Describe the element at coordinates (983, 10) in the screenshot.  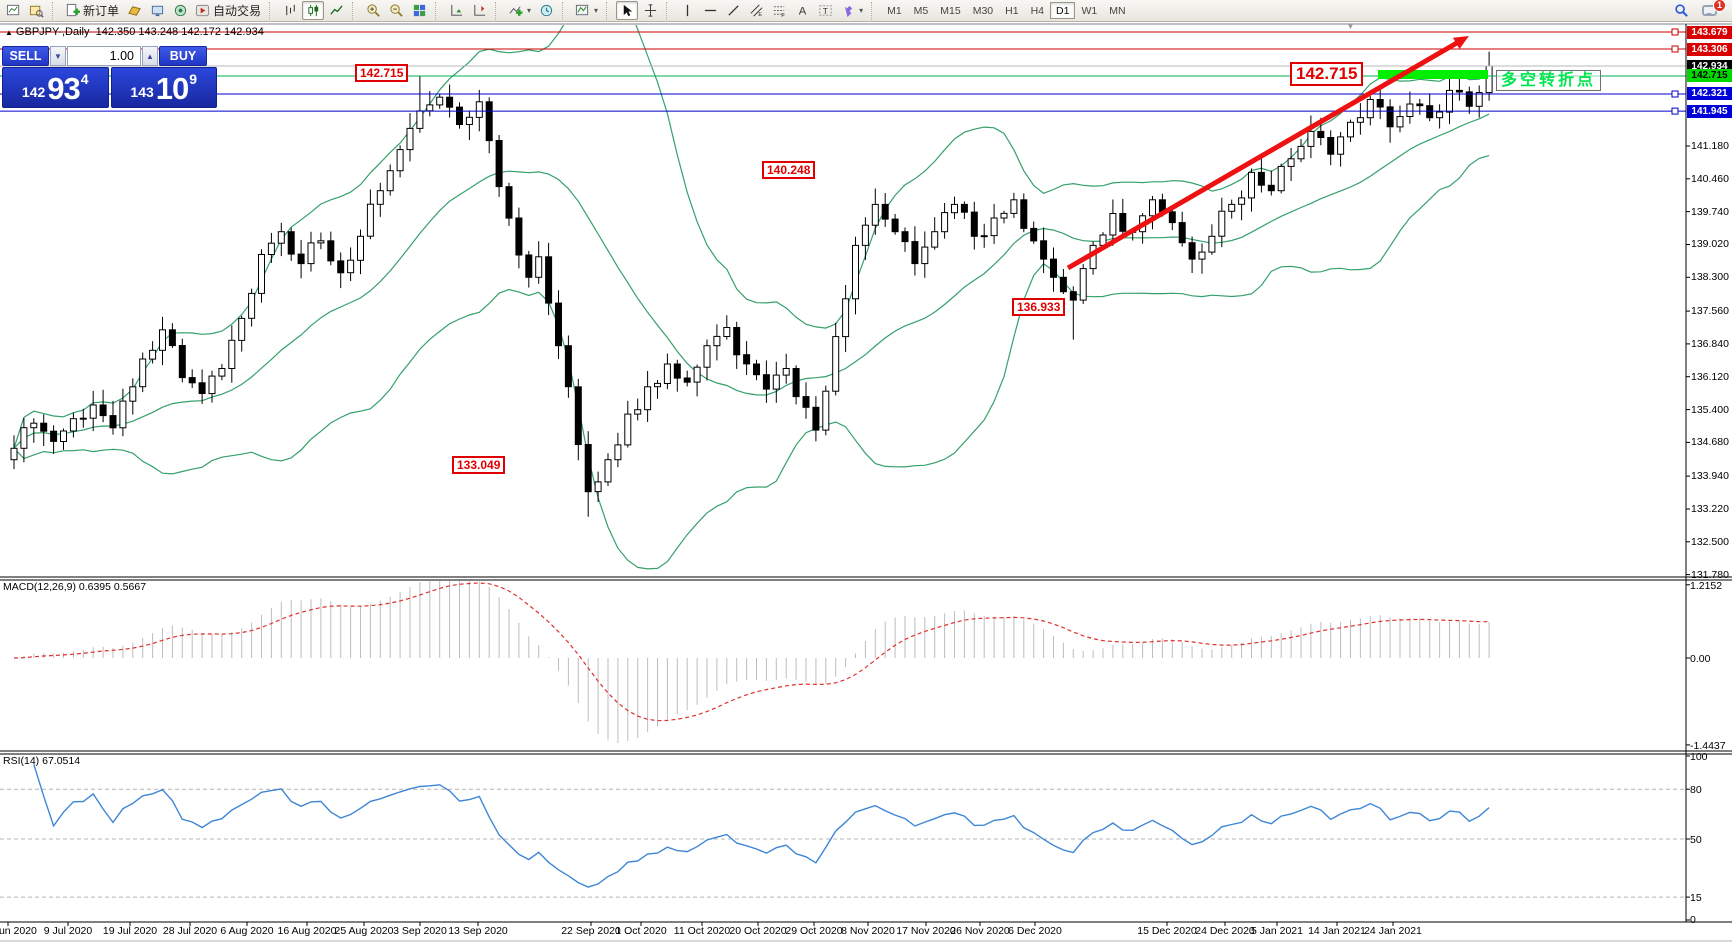
I see `timeframe-M30: M30` at that location.